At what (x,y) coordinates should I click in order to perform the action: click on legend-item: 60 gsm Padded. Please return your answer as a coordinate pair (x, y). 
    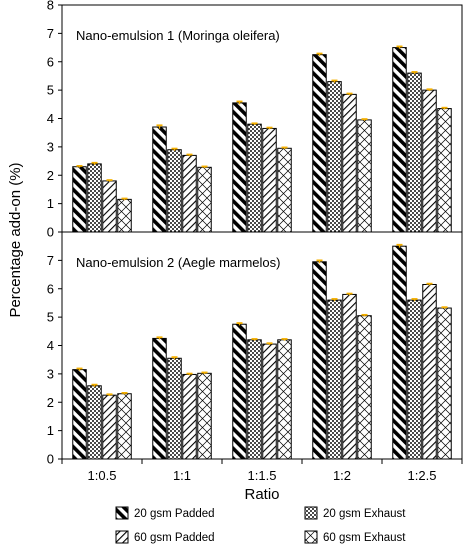
    Looking at the image, I should click on (165, 537).